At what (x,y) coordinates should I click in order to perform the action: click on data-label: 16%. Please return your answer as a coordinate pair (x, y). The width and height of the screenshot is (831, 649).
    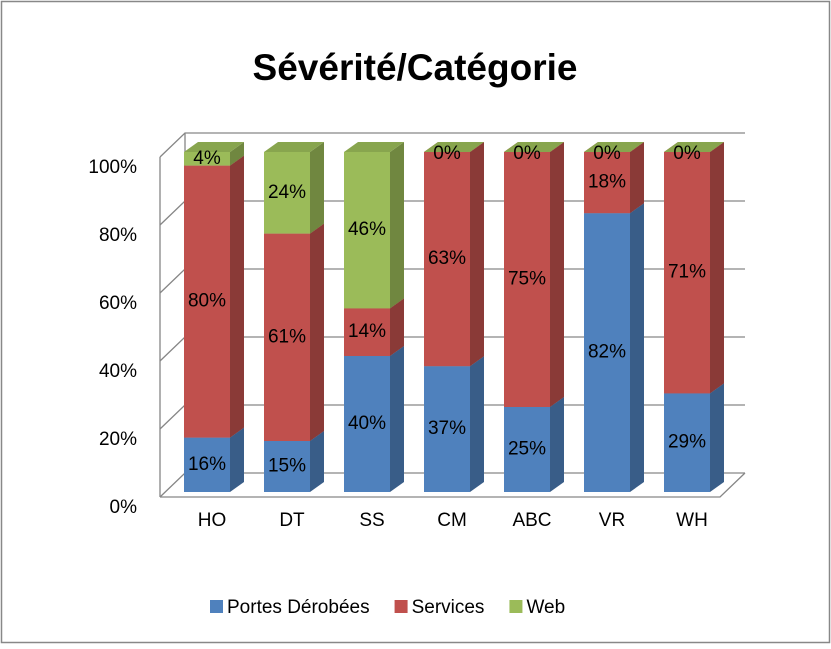
    Looking at the image, I should click on (207, 464).